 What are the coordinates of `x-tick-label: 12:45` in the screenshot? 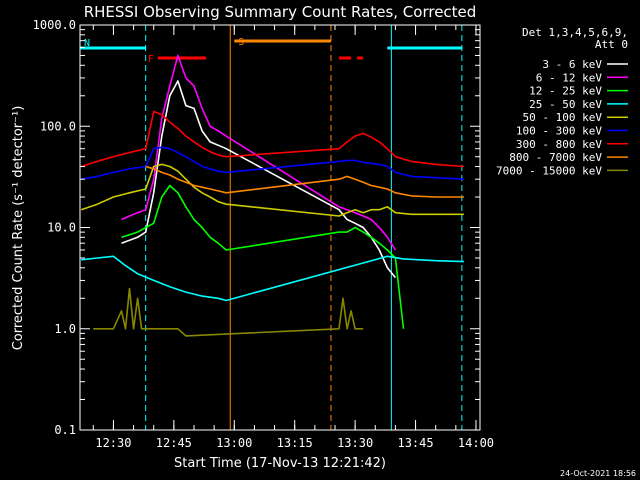 It's located at (174, 443).